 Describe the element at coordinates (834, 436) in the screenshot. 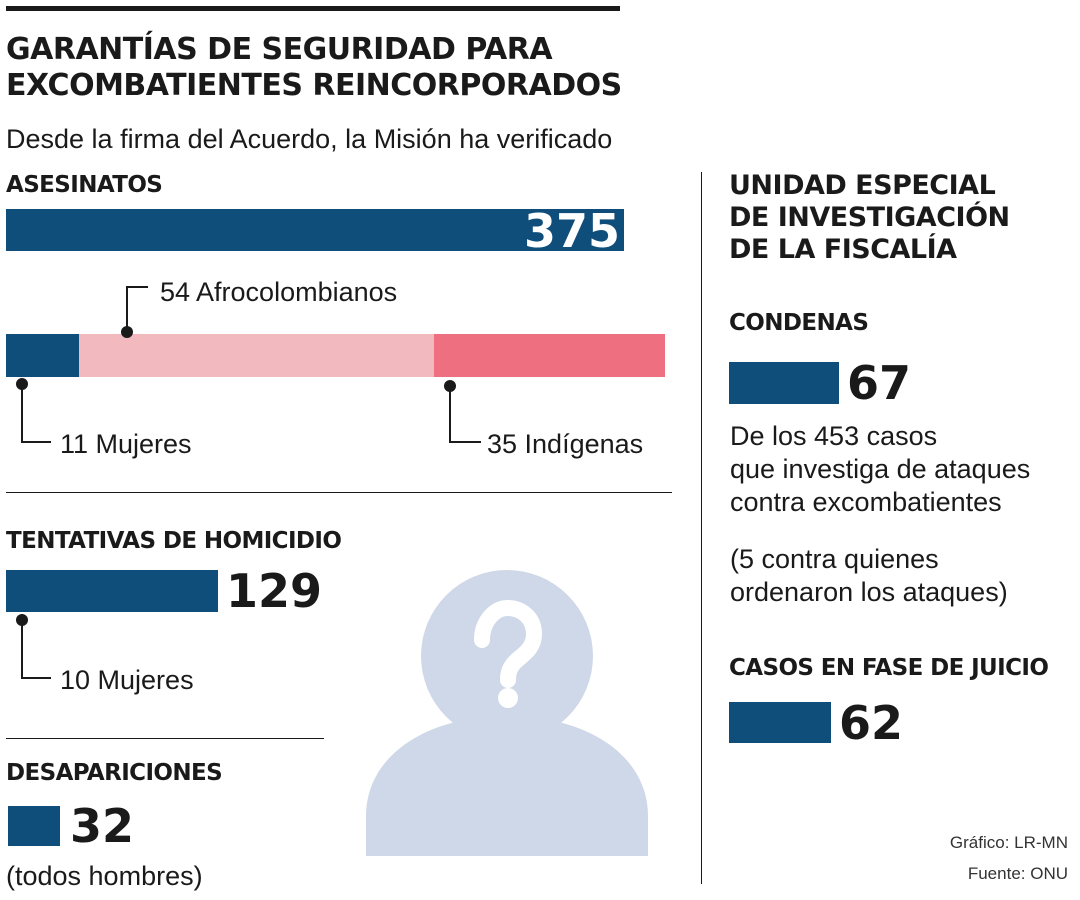

I see `condenas-note-line-1: De los 453 casos` at that location.